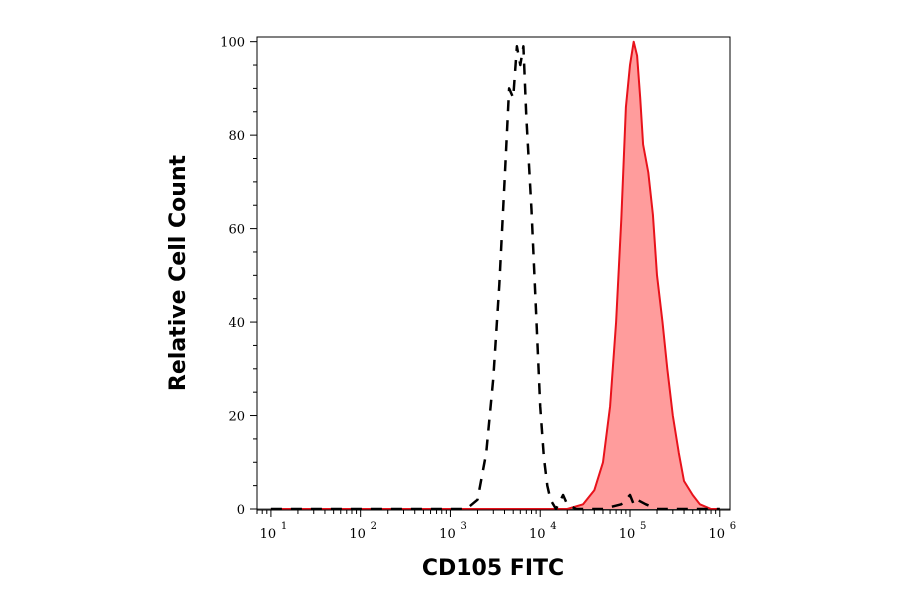 The width and height of the screenshot is (900, 594). What do you see at coordinates (236, 230) in the screenshot?
I see `y-tick-label: 60` at bounding box center [236, 230].